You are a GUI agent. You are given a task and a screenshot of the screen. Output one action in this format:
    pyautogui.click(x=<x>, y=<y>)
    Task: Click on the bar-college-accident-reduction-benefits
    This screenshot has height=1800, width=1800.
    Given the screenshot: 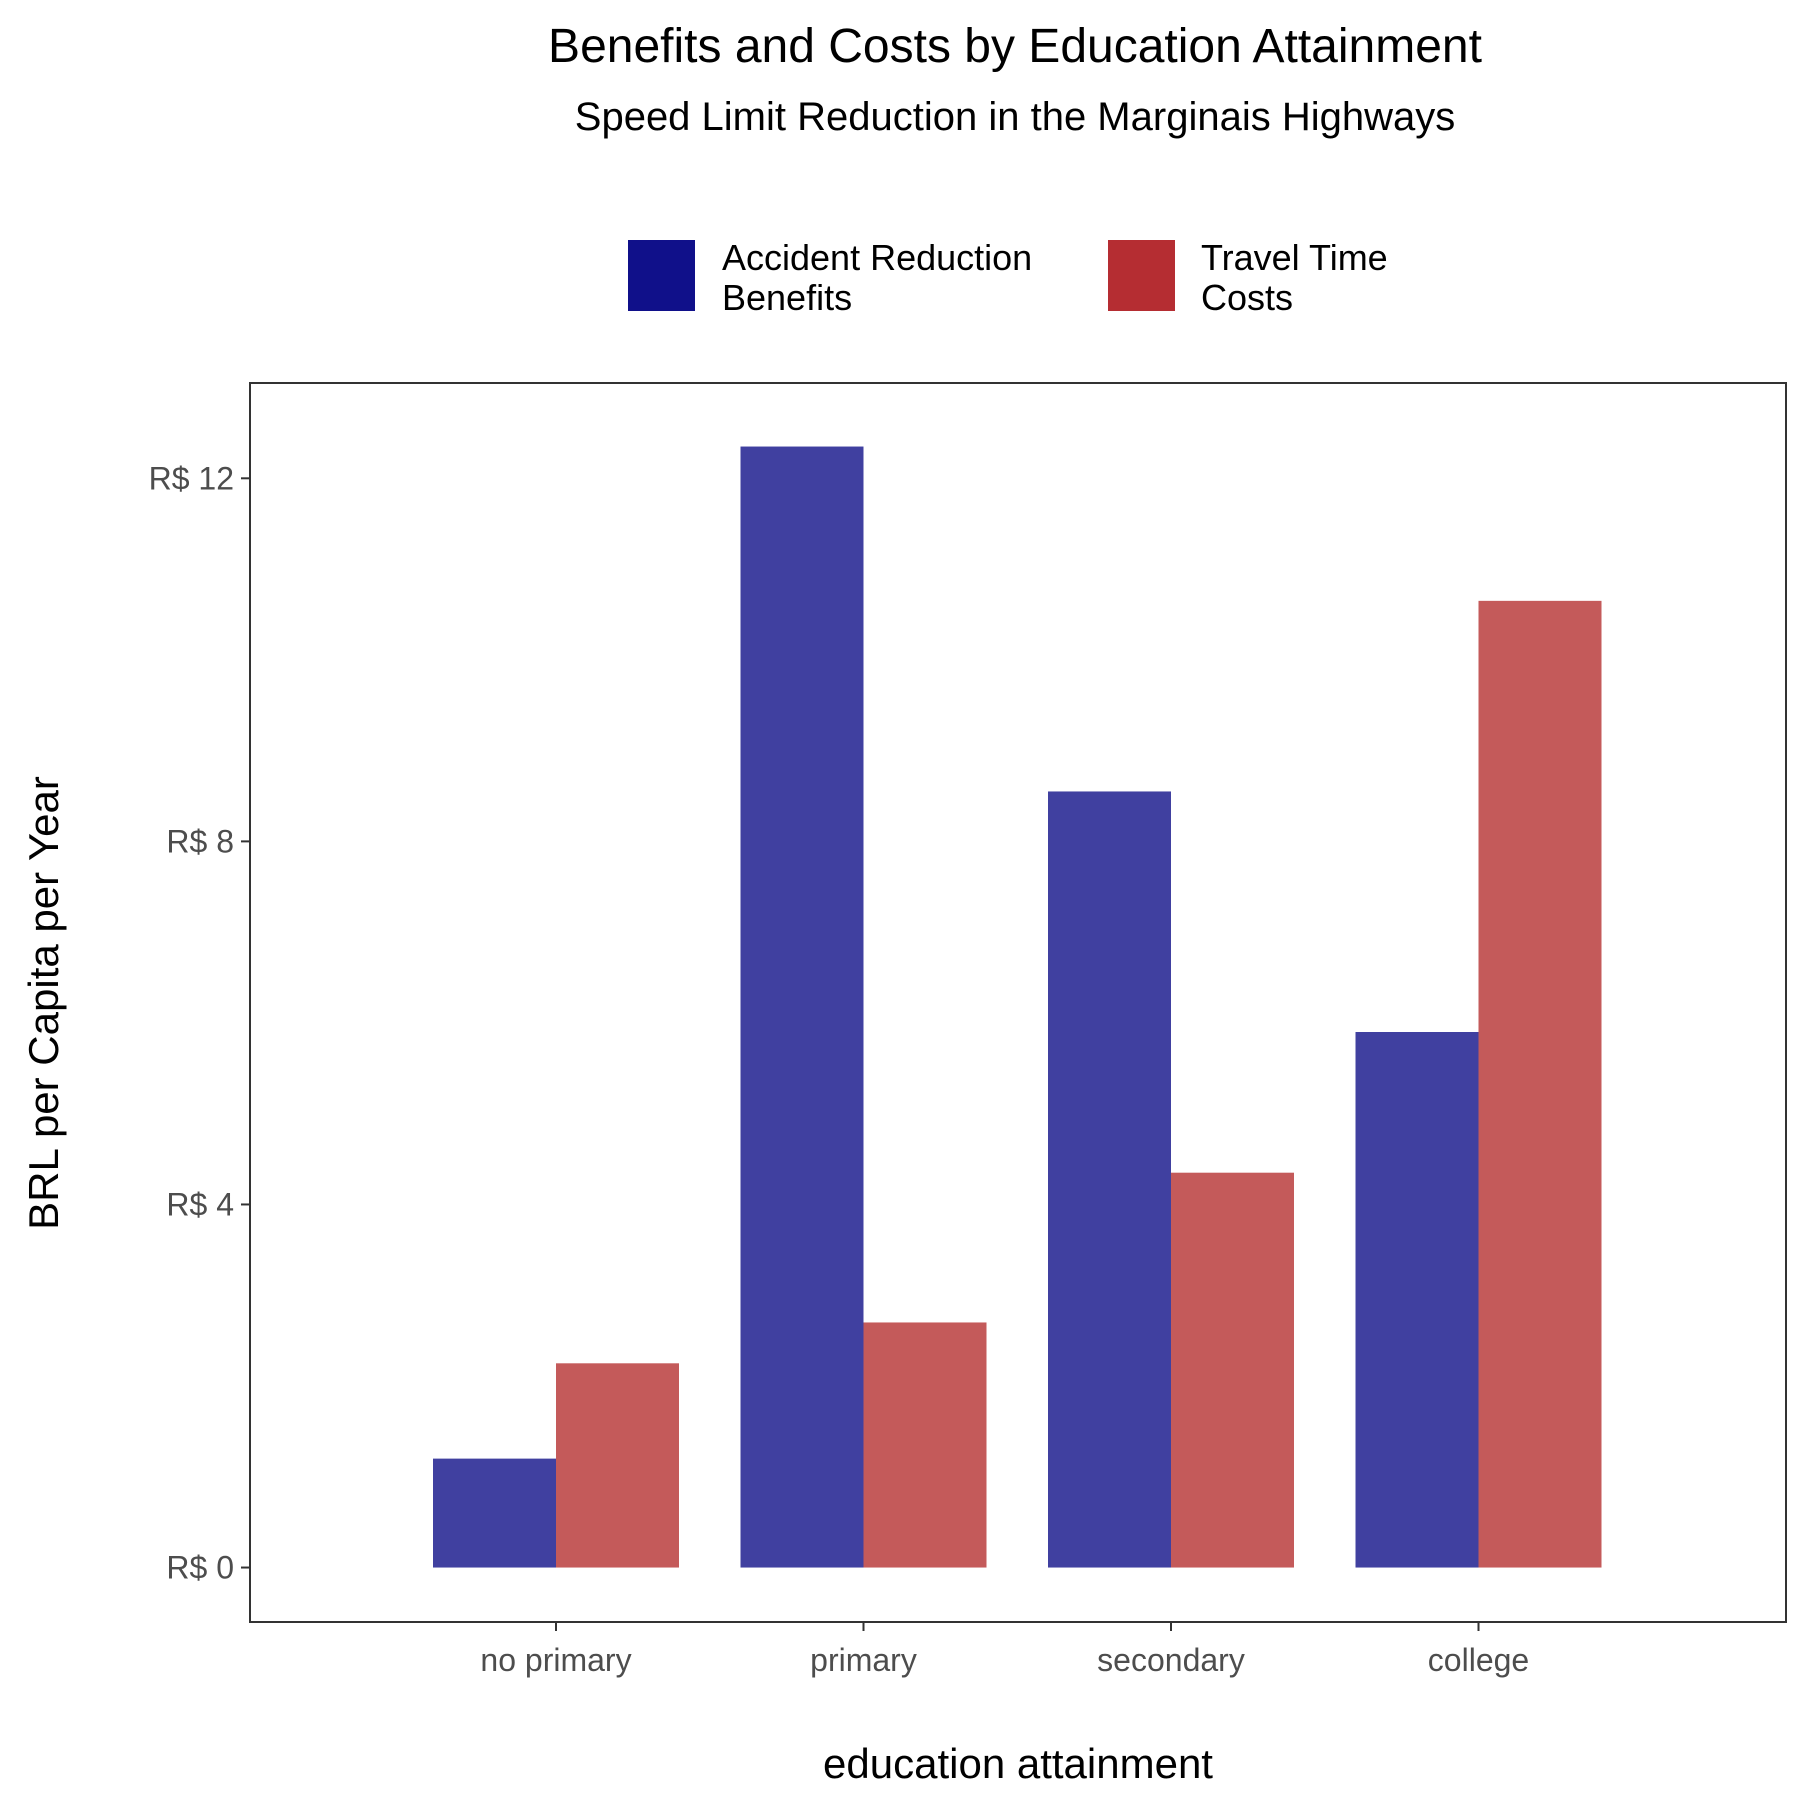 What is the action you would take?
    pyautogui.click(x=1417, y=1300)
    